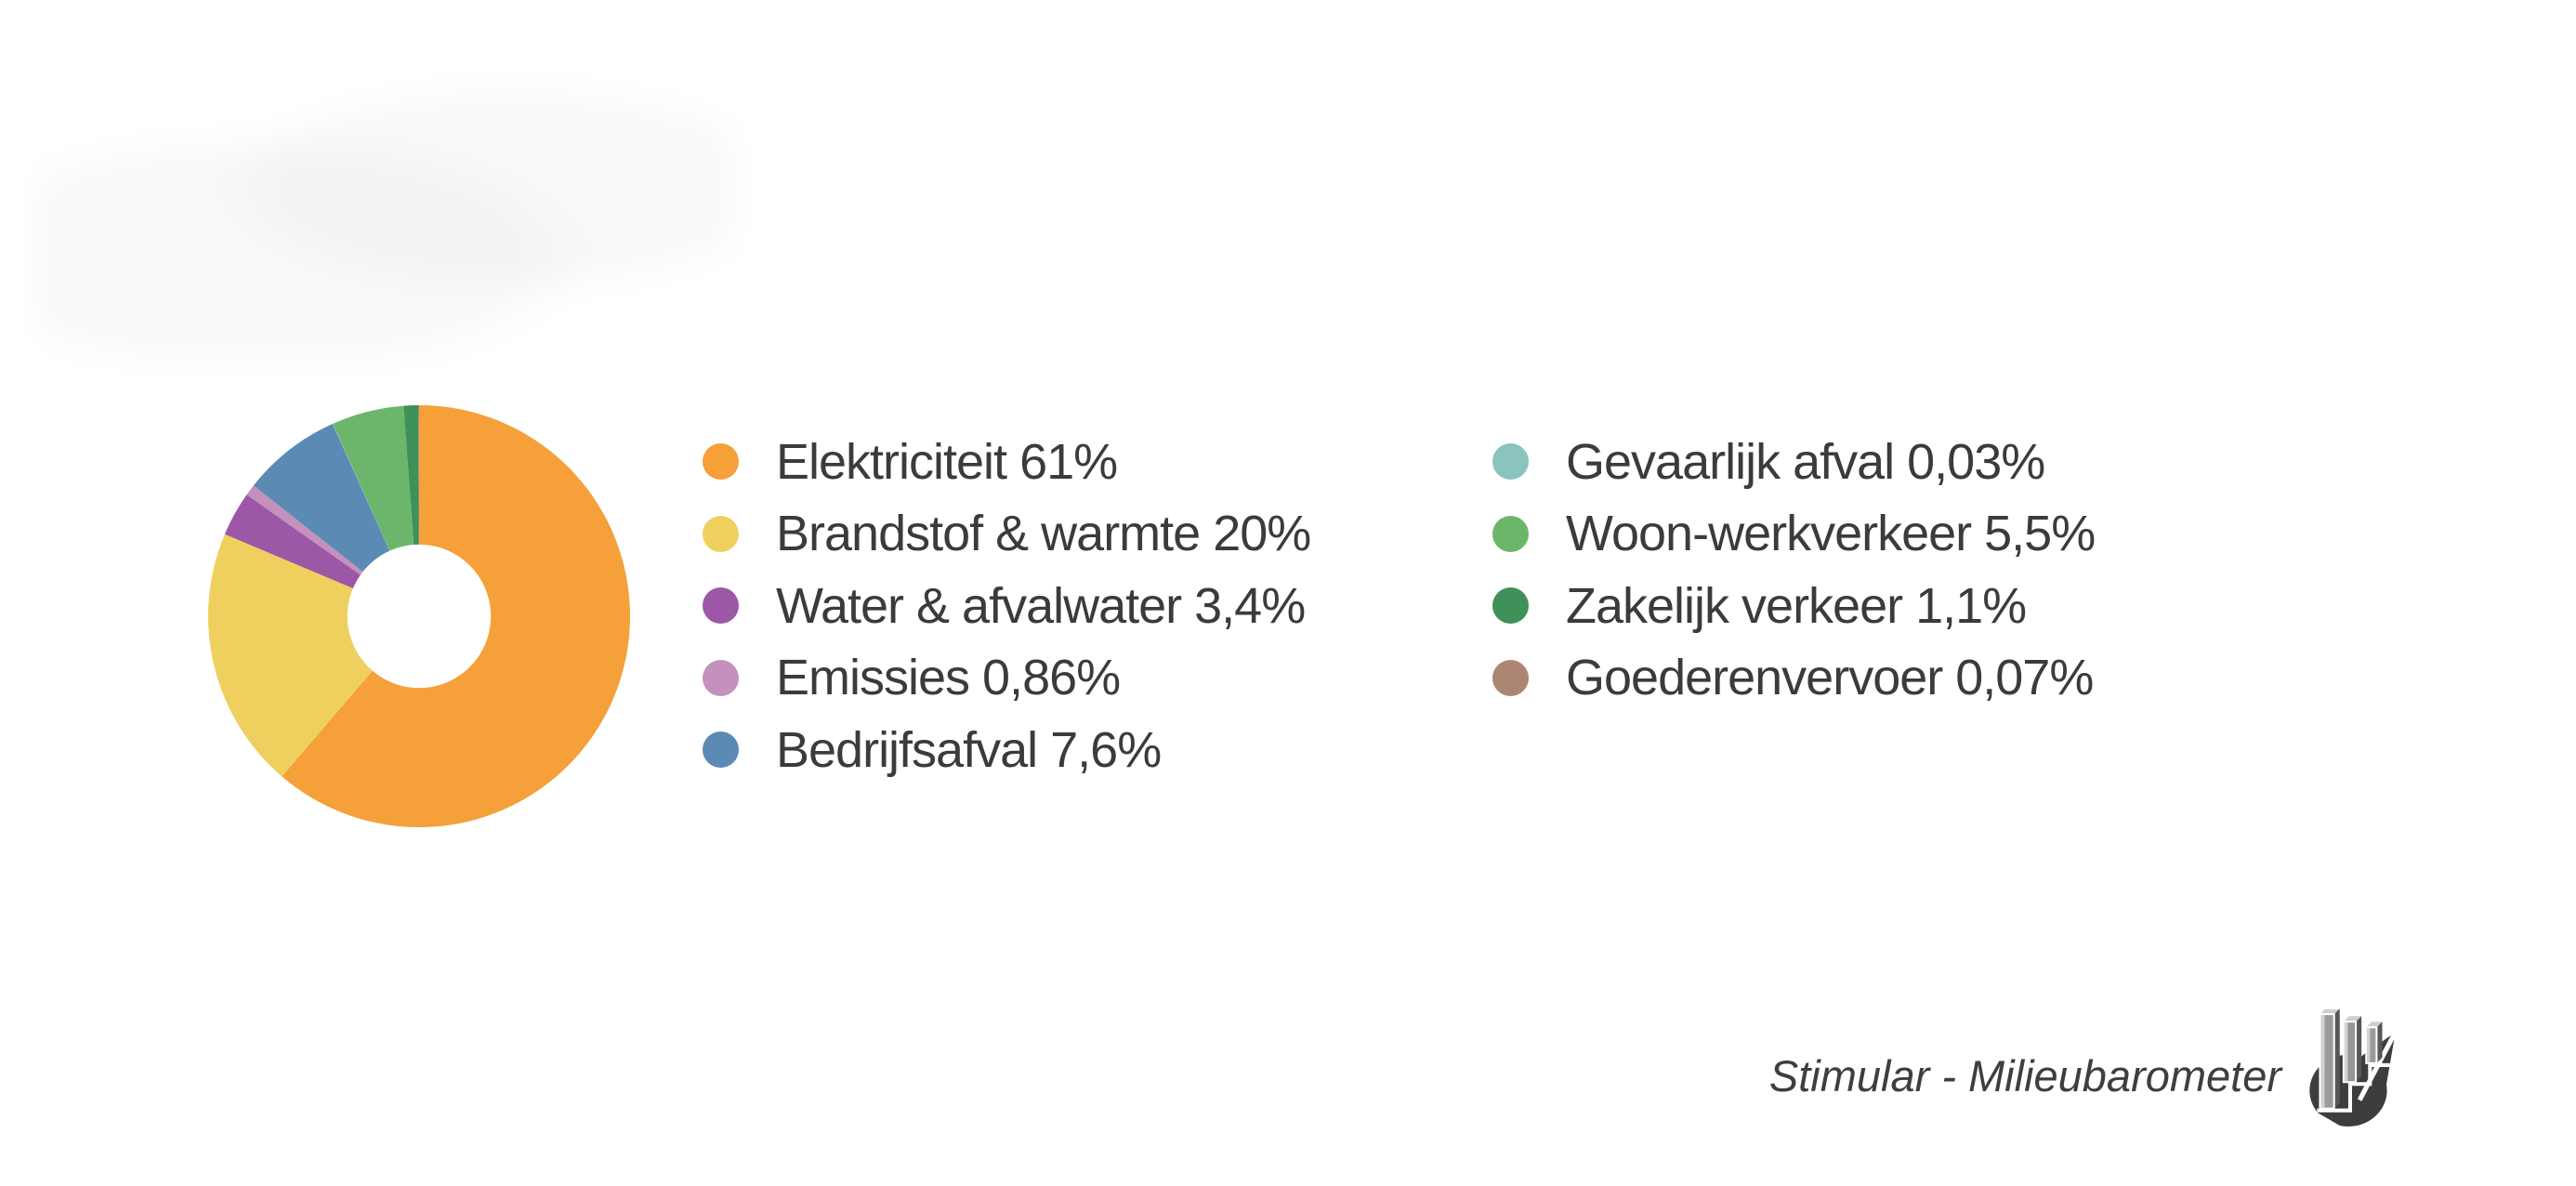 The width and height of the screenshot is (2576, 1186). I want to click on donut-slice-brandstof-warmte, so click(290, 655).